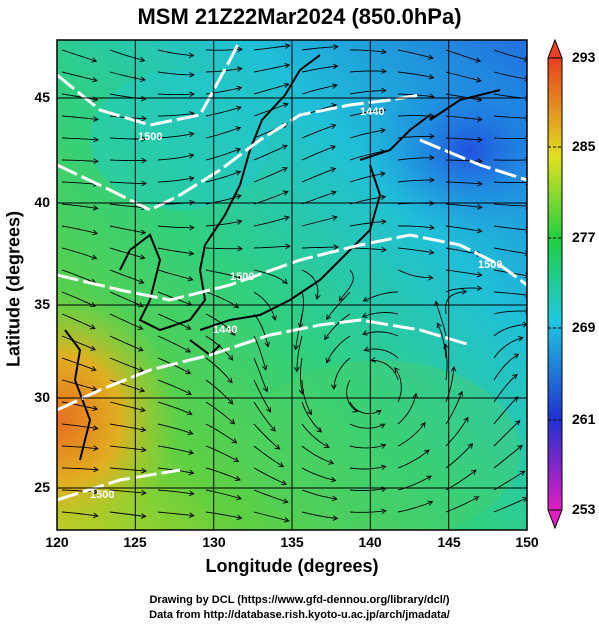 The width and height of the screenshot is (599, 625). Describe the element at coordinates (584, 146) in the screenshot. I see `colorbar-tick-label: 285` at that location.